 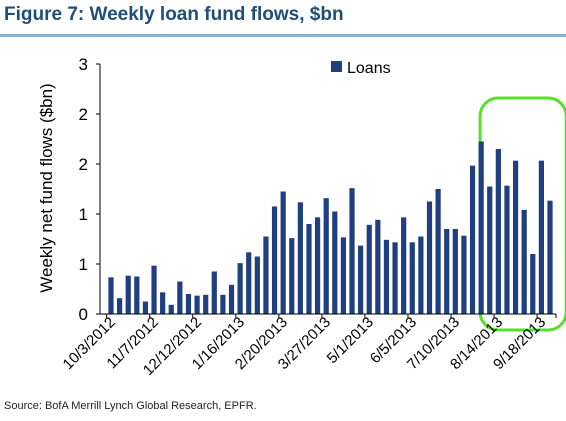 I want to click on y-tick-label: 0, so click(x=83, y=314).